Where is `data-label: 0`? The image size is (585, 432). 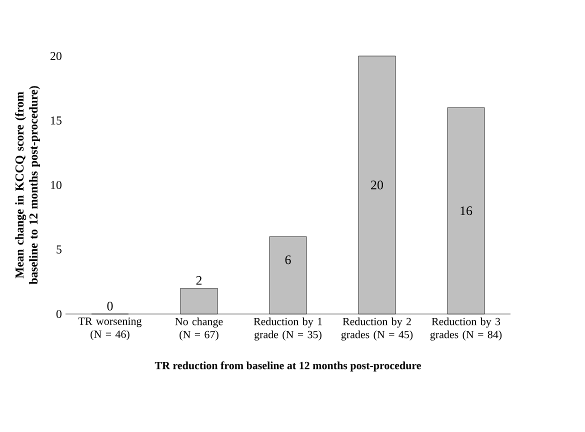
data-label: 0 is located at coordinates (110, 306).